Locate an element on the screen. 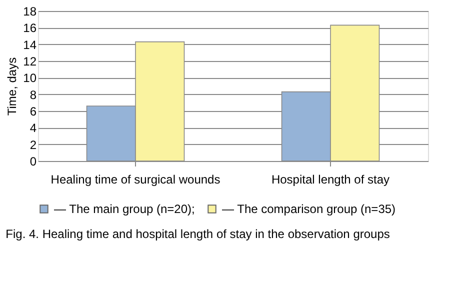 The image size is (475, 289). y-tick-label: 10 is located at coordinates (30, 78).